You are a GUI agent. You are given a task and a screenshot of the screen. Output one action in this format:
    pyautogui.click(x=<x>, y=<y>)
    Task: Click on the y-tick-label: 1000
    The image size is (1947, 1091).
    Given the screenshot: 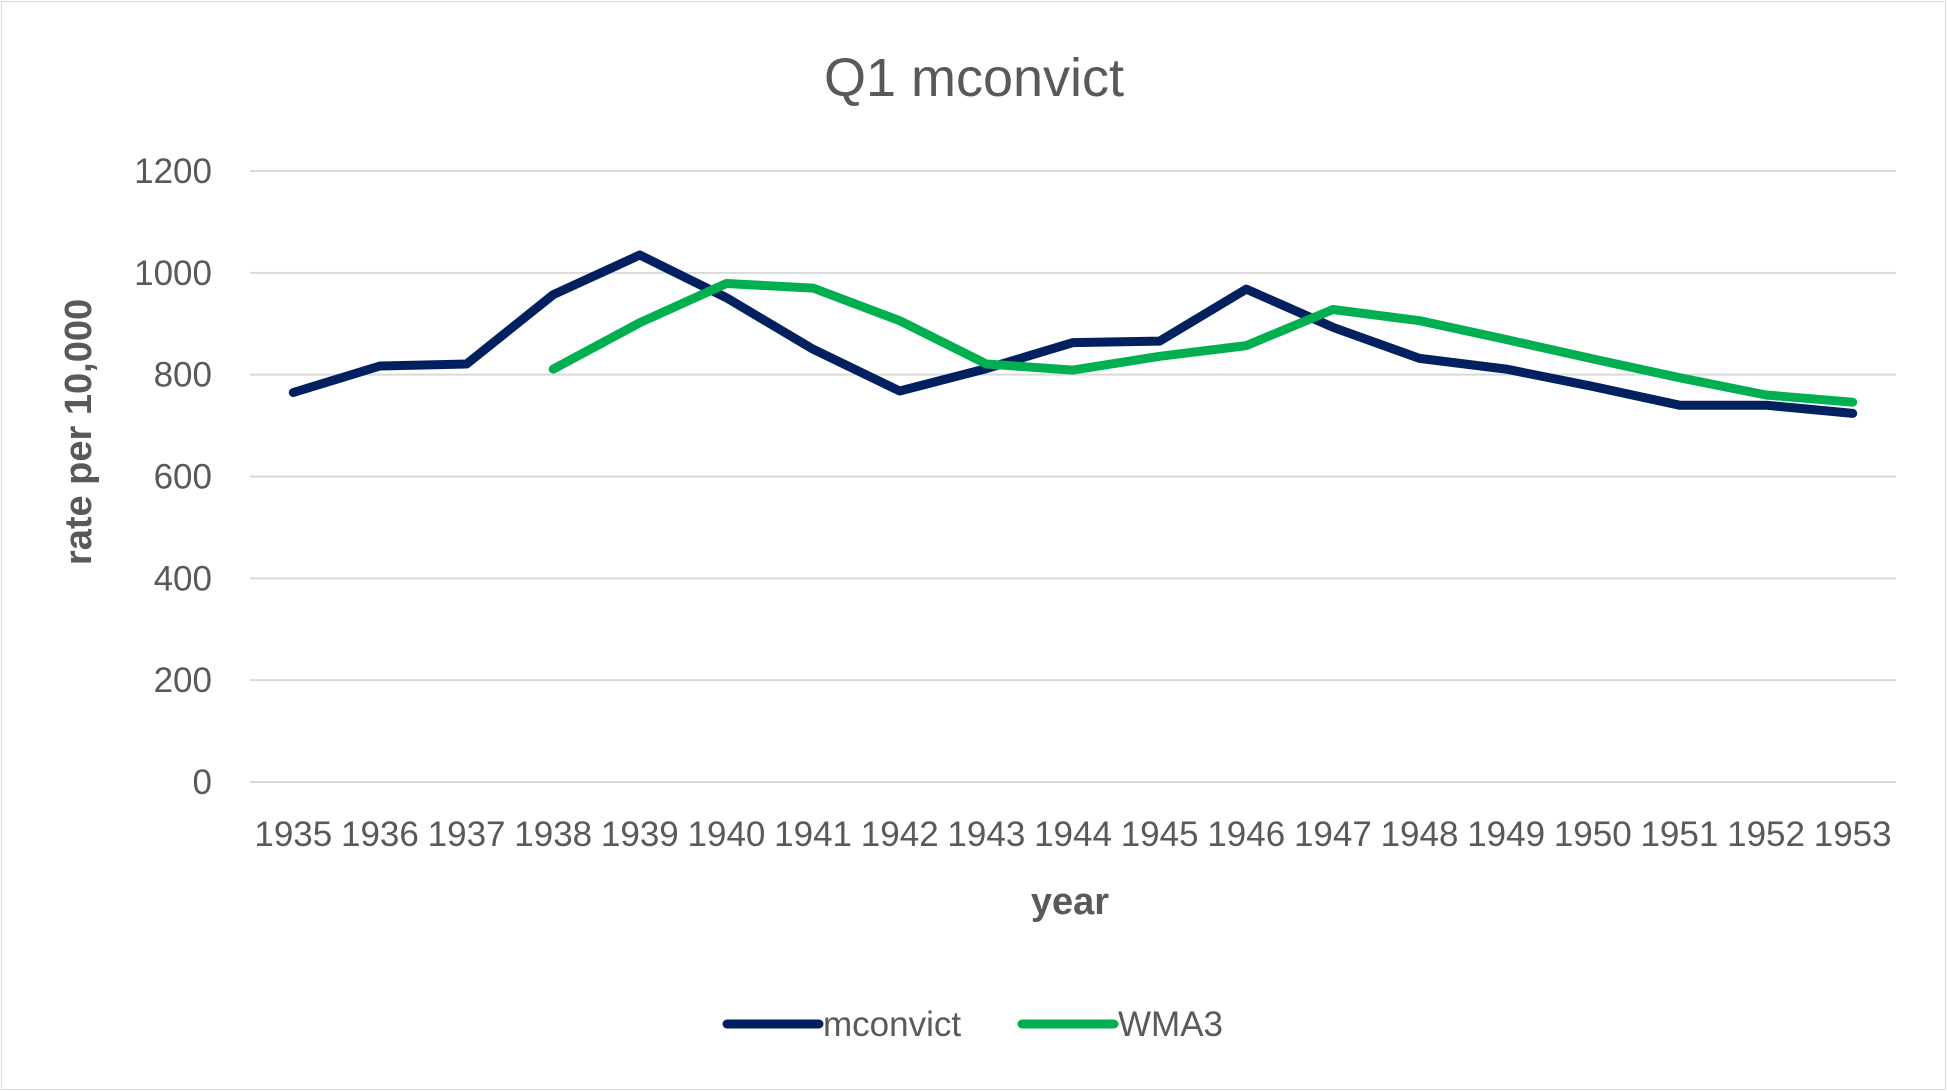 What is the action you would take?
    pyautogui.click(x=173, y=273)
    